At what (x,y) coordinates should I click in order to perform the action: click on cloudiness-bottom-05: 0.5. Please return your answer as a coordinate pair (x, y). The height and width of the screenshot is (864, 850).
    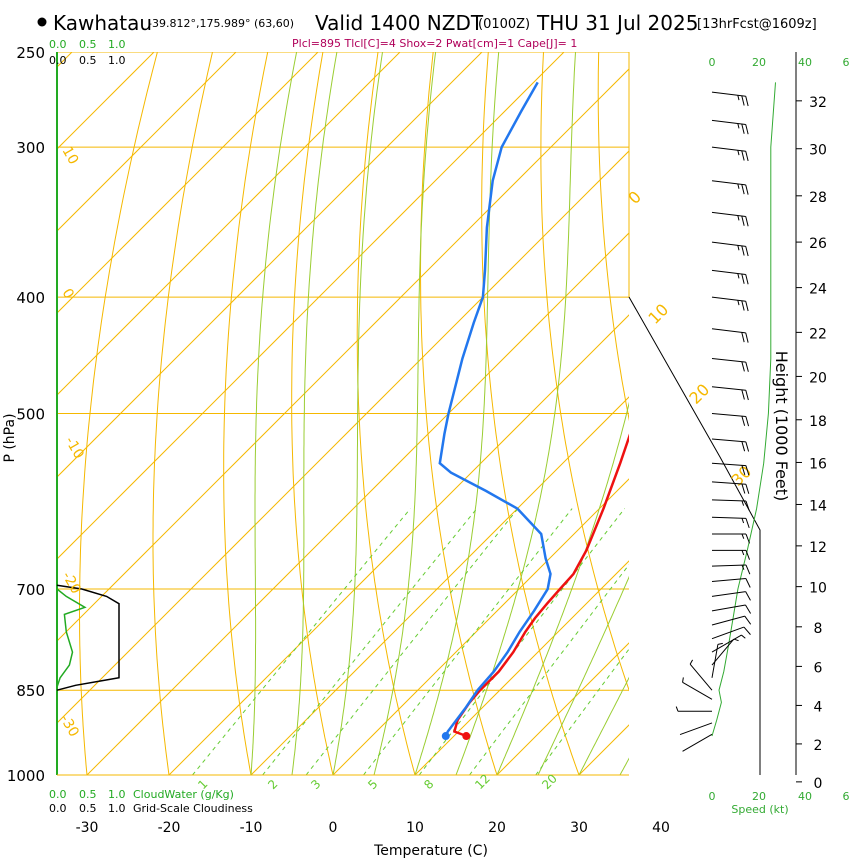
    Looking at the image, I should click on (88, 808).